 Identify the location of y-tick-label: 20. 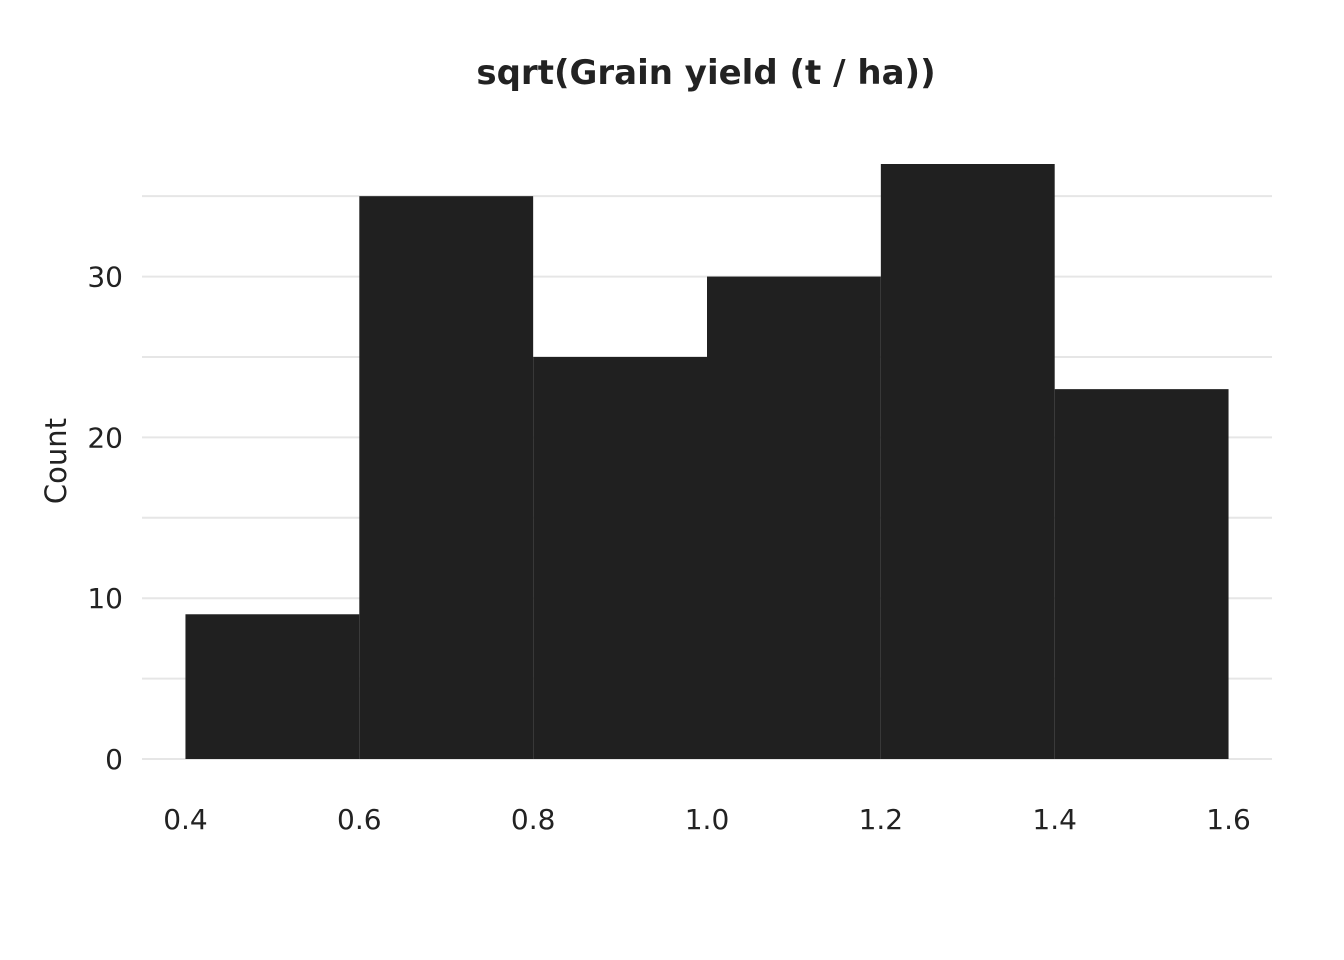
(105, 437).